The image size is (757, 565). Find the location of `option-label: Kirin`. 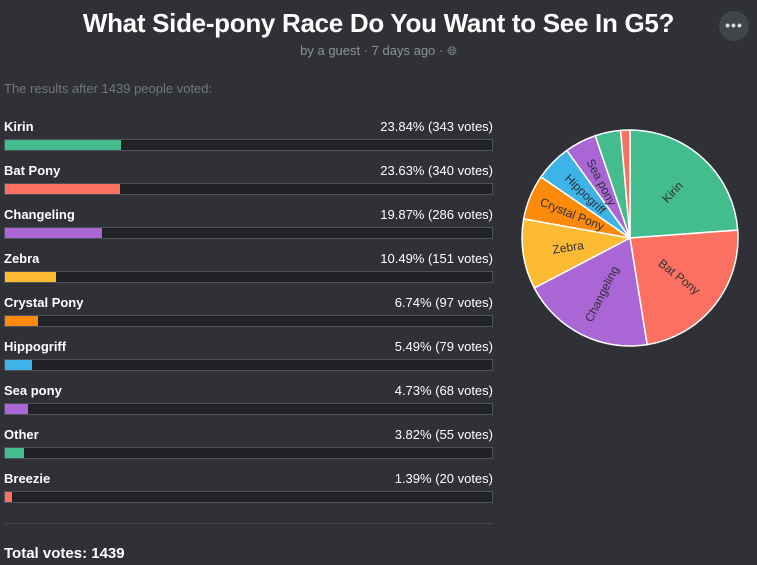

option-label: Kirin is located at coordinates (19, 126).